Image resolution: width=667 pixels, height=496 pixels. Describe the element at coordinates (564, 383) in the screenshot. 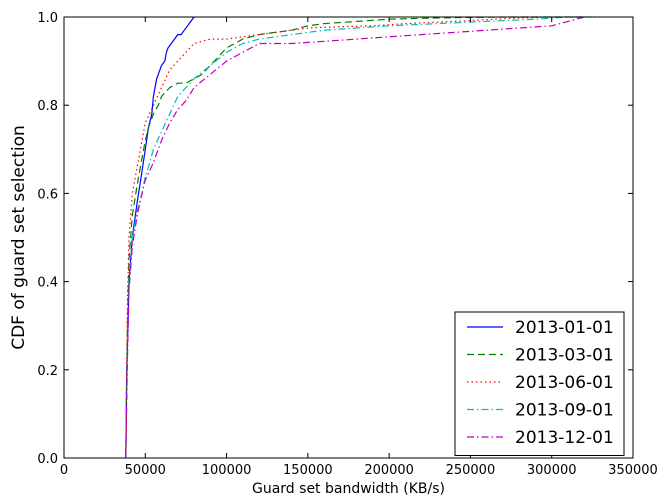

I see `legend-label: 2013-06-01` at that location.